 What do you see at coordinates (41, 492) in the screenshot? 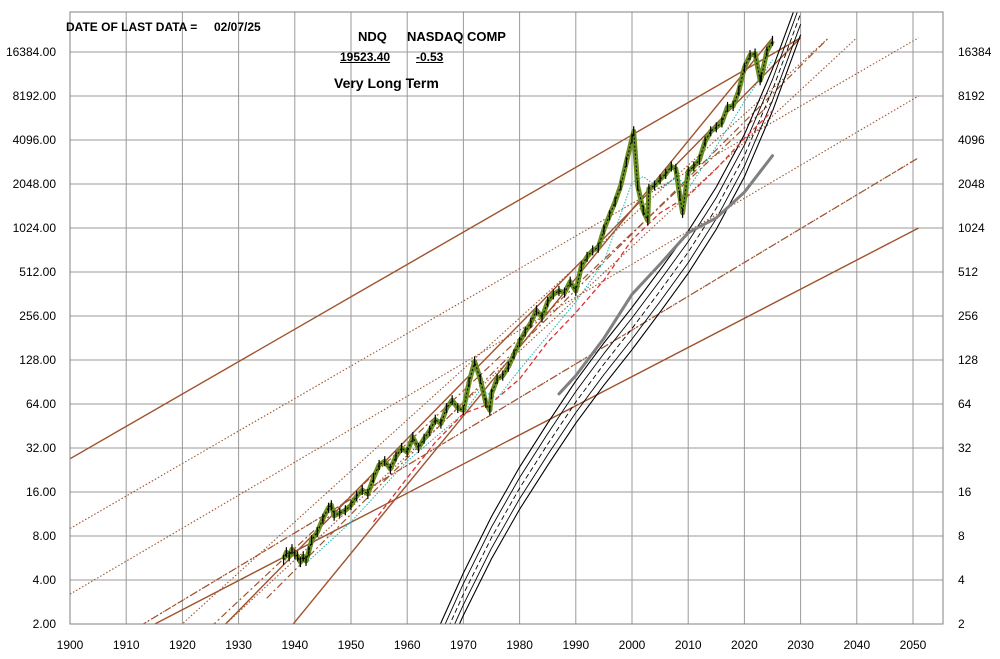
I see `y-tick-label-left: 16.00` at bounding box center [41, 492].